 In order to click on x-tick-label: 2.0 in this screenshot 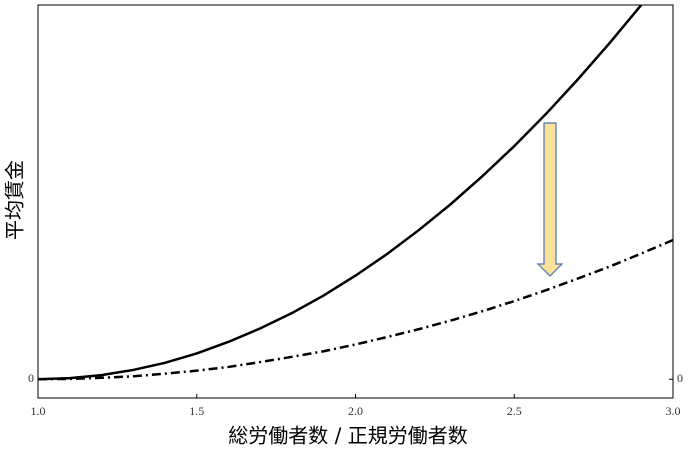, I will do `click(355, 411)`.